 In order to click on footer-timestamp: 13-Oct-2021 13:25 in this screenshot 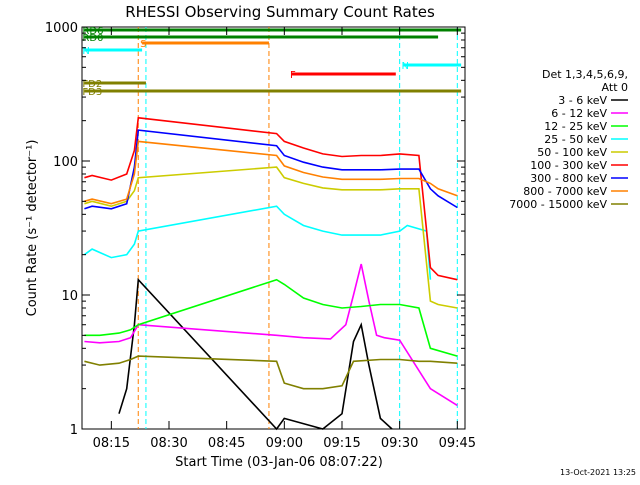, I will do `click(598, 472)`.